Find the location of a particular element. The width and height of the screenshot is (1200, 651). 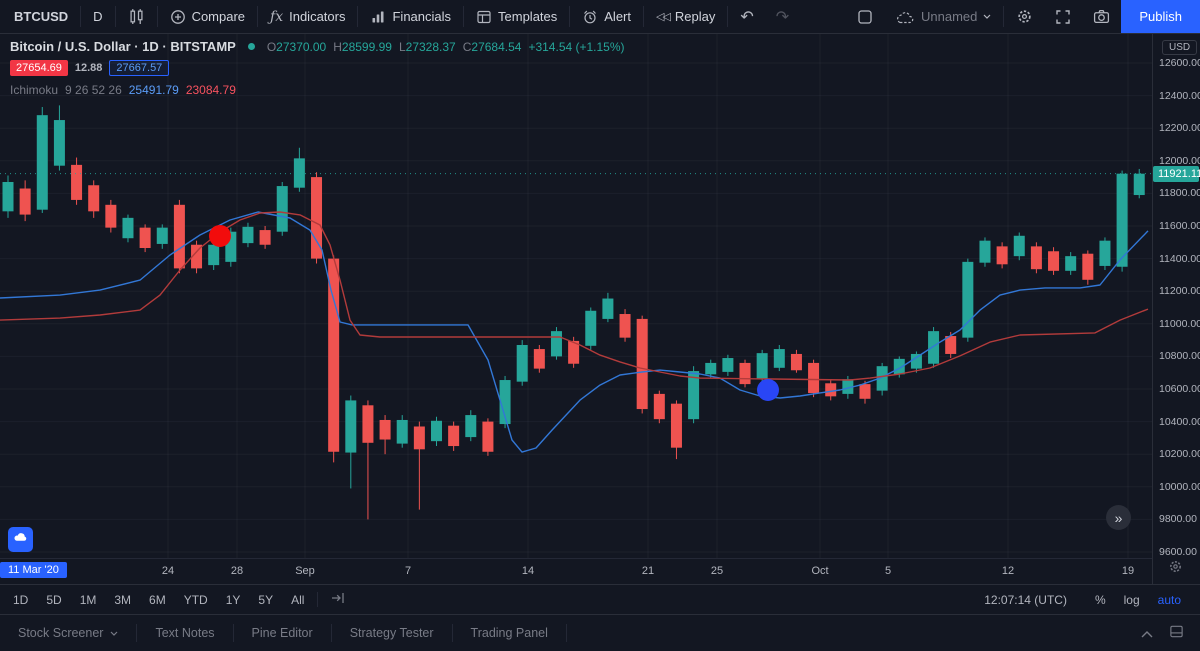

multichart-checkbox-button is located at coordinates (865, 16).